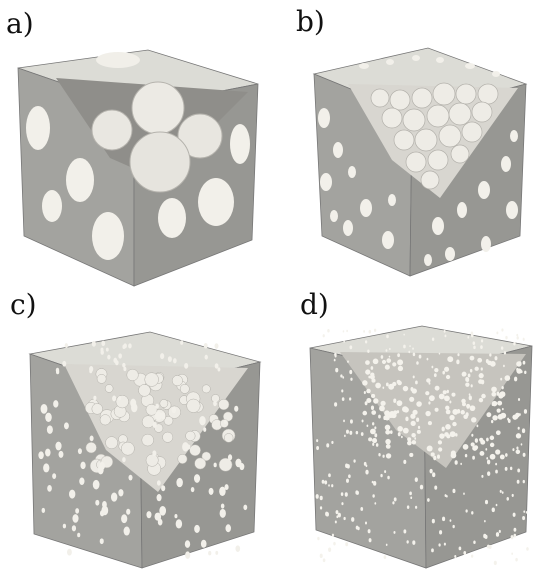 This screenshot has width=539, height=574. Describe the element at coordinates (310, 21) in the screenshot. I see `panel-label-b: b)` at that location.